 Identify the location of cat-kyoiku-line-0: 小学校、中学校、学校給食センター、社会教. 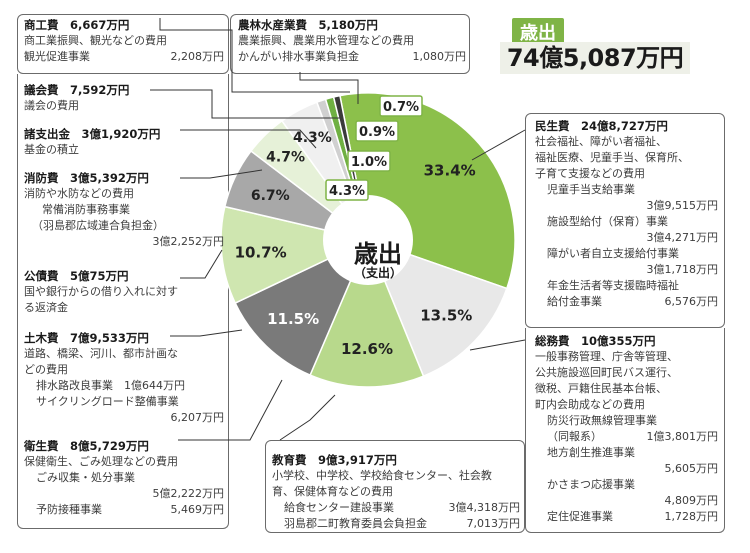
(382, 475).